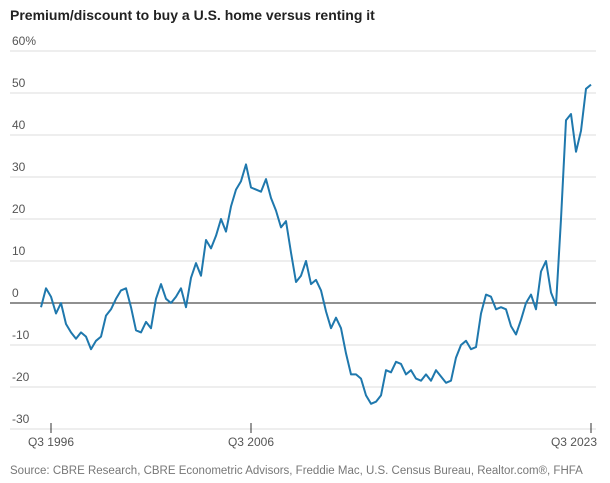 The image size is (610, 483). Describe the element at coordinates (251, 442) in the screenshot. I see `x-tick-label: Q3 2006` at that location.